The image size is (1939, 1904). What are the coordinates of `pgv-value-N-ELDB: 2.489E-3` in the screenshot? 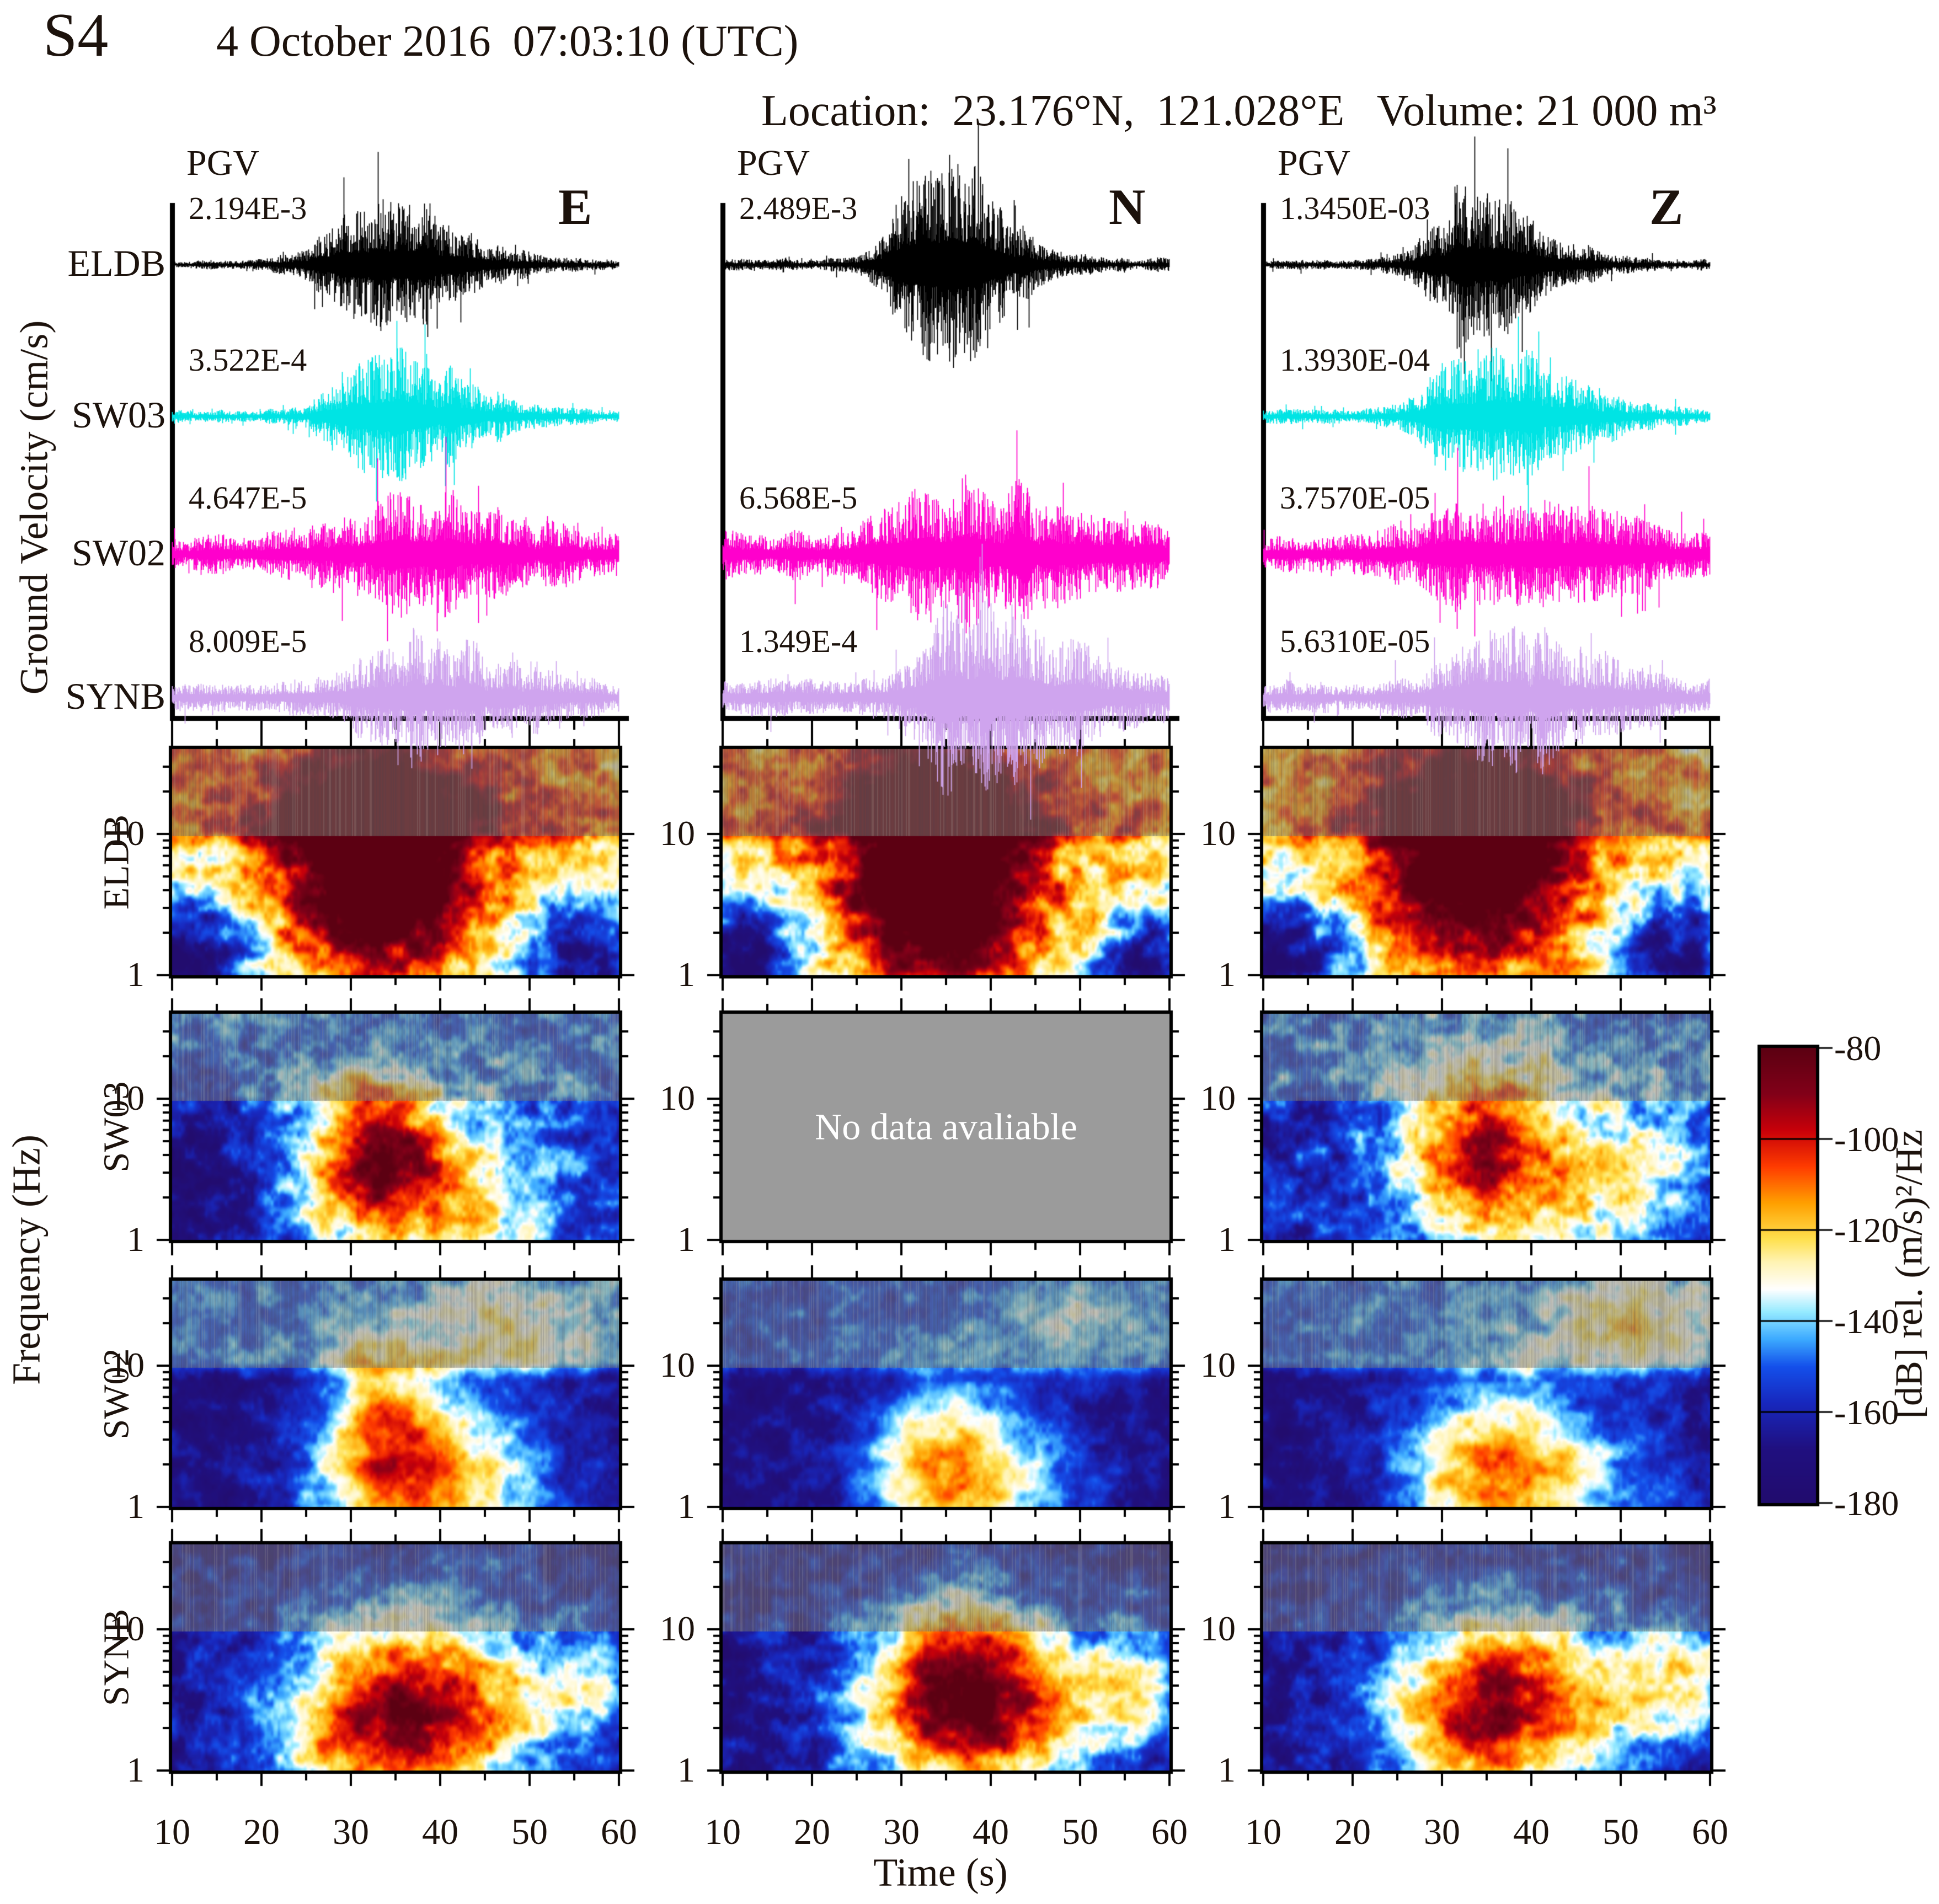 It's located at (798, 208).